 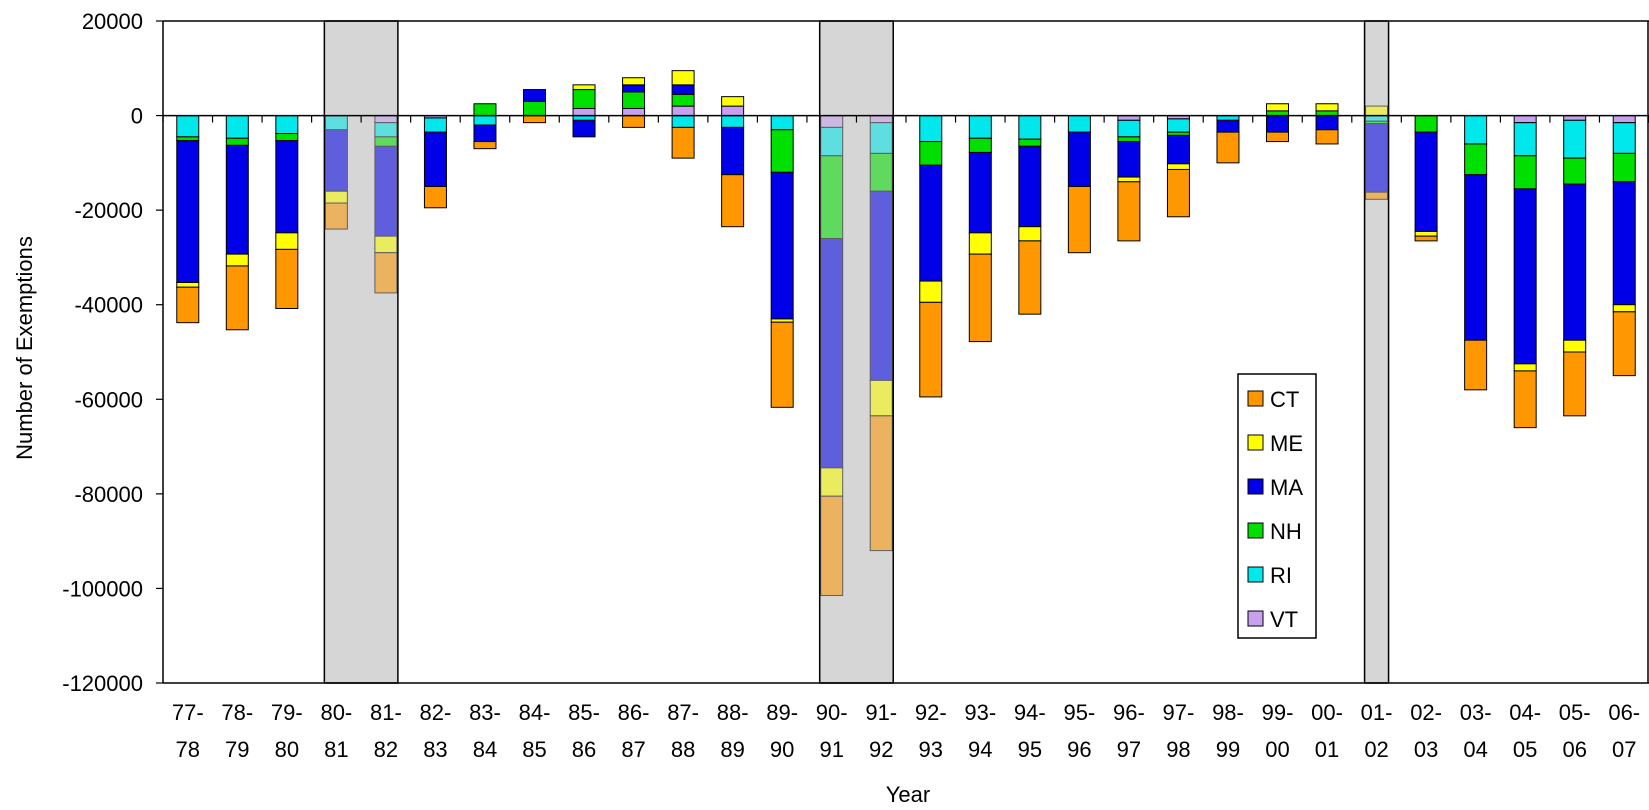 I want to click on legend-swatch-nh, so click(x=1255, y=530).